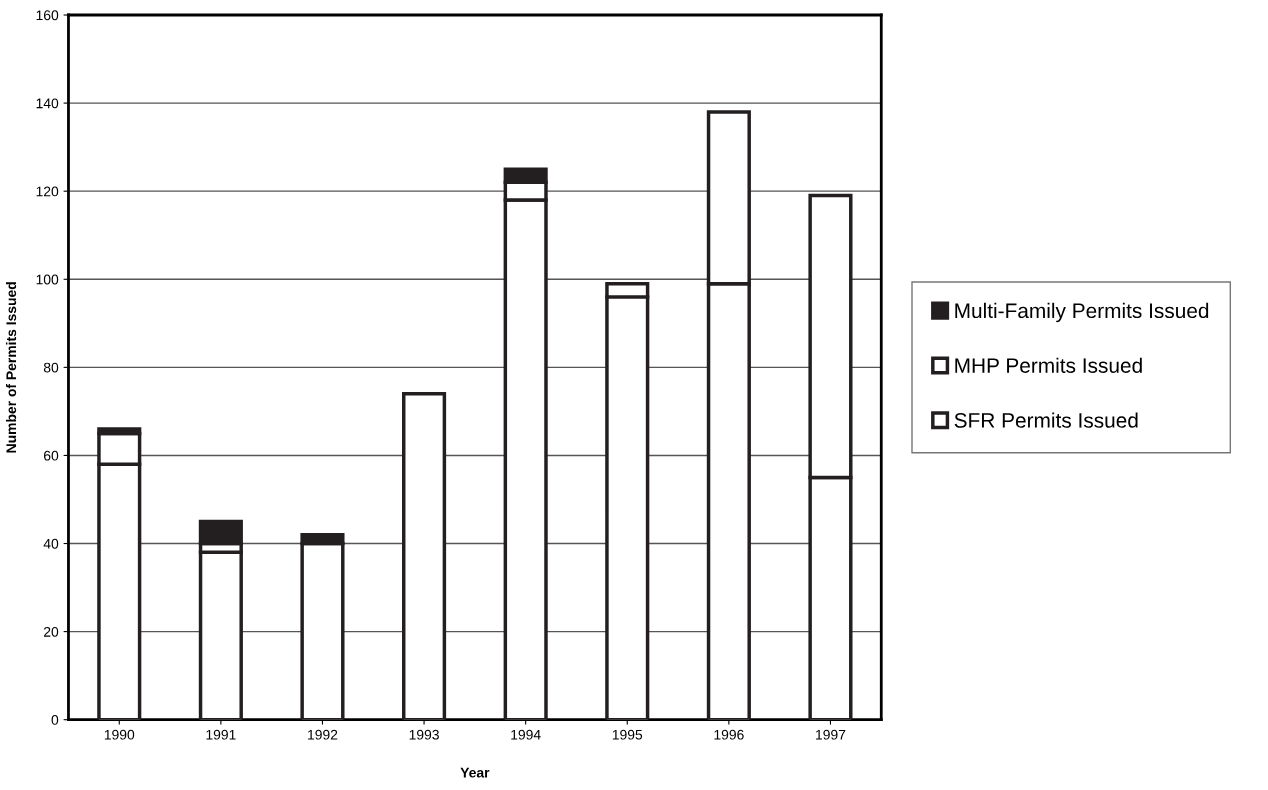 This screenshot has width=1268, height=790. What do you see at coordinates (1048, 365) in the screenshot?
I see `legend-label: MHP Permits Issued` at bounding box center [1048, 365].